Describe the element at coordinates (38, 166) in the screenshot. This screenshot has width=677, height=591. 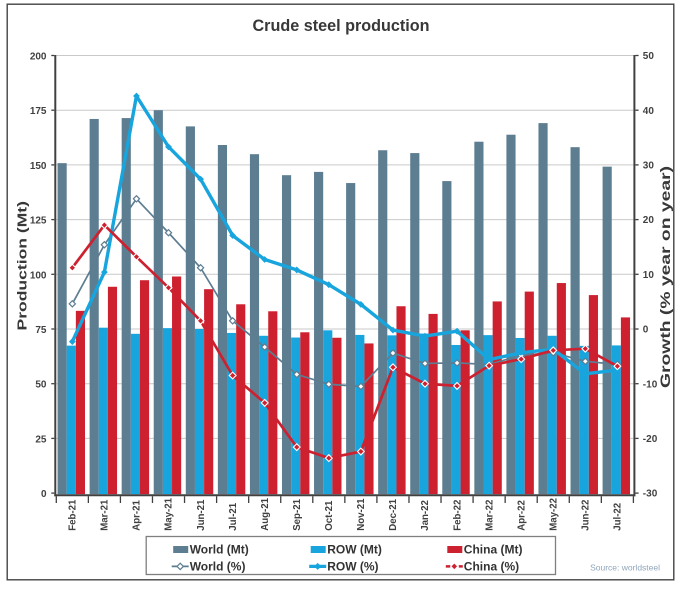
I see `svg-text: 150` at that location.